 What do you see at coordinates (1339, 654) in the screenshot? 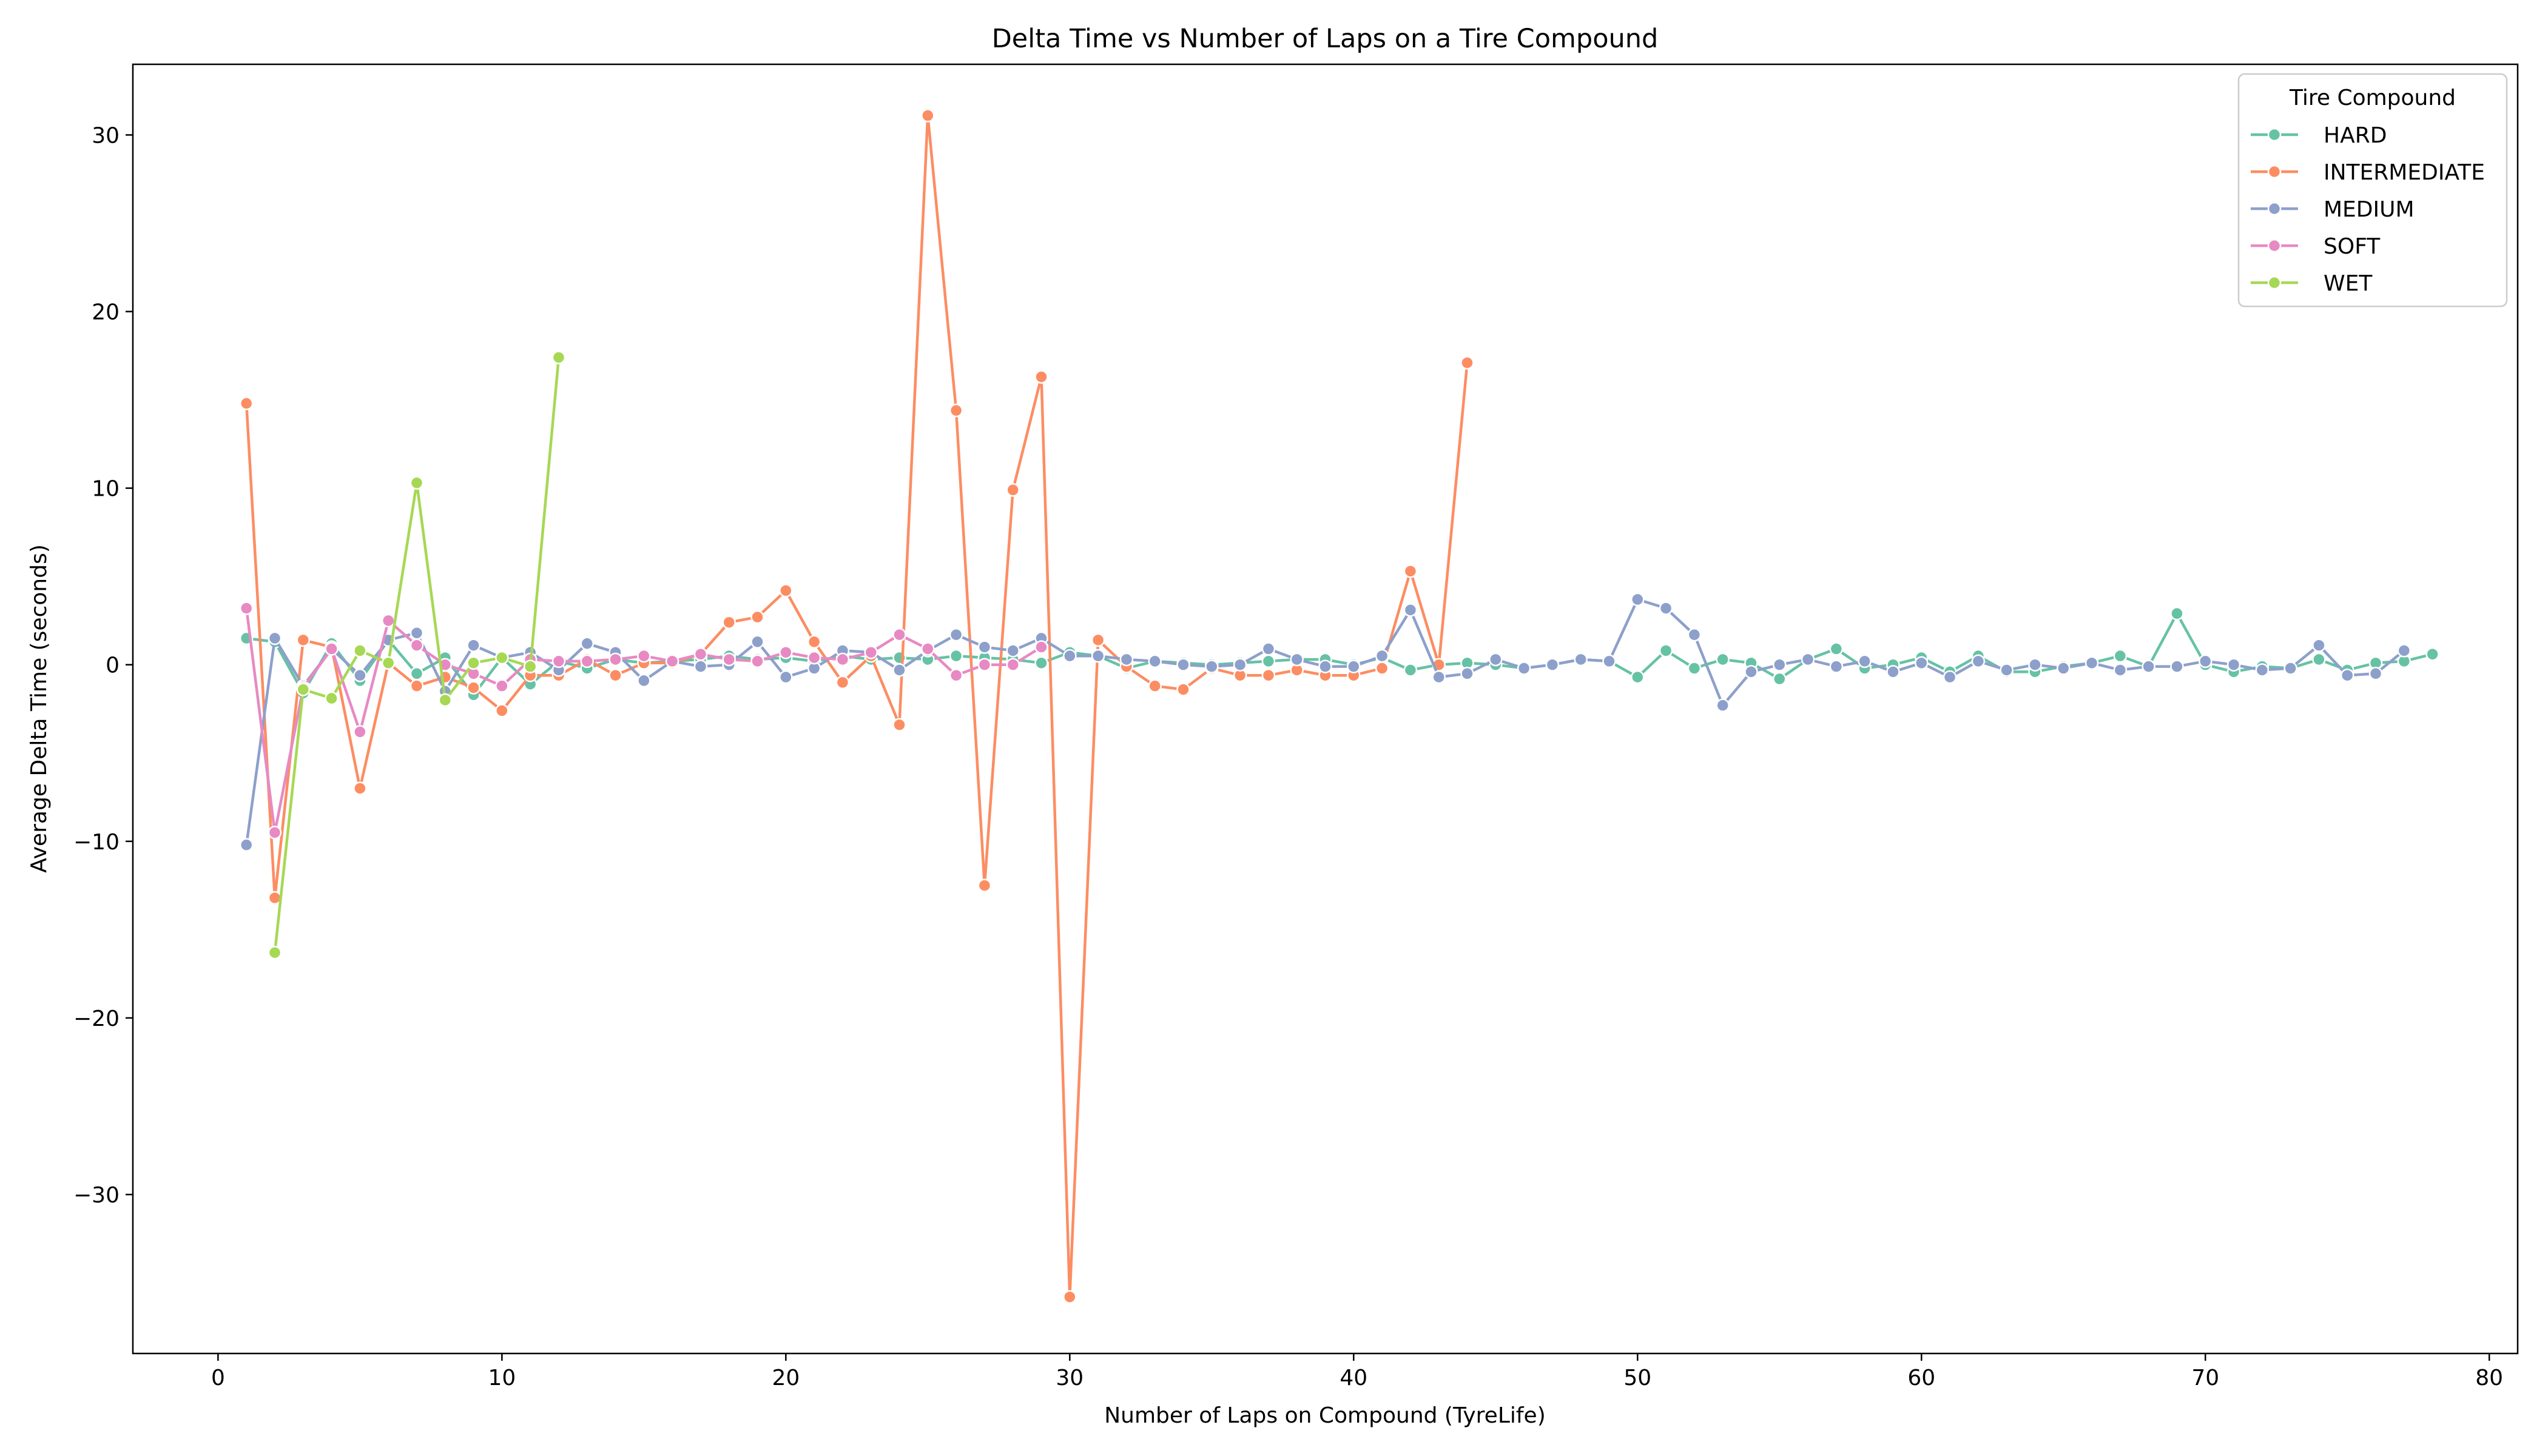
I see `series-hard` at bounding box center [1339, 654].